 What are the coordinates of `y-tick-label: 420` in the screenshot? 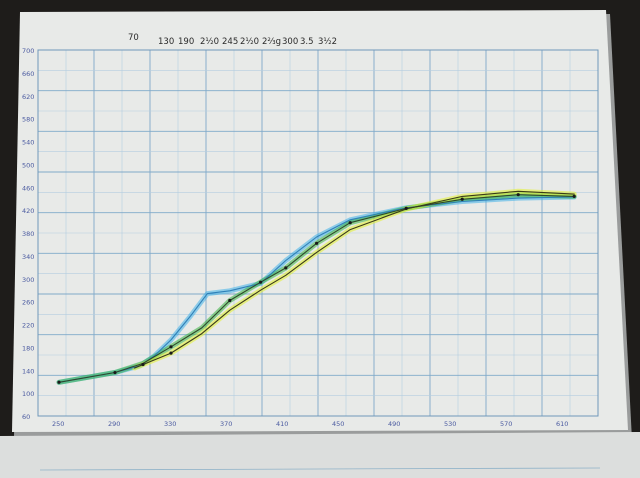 It's located at (28, 211).